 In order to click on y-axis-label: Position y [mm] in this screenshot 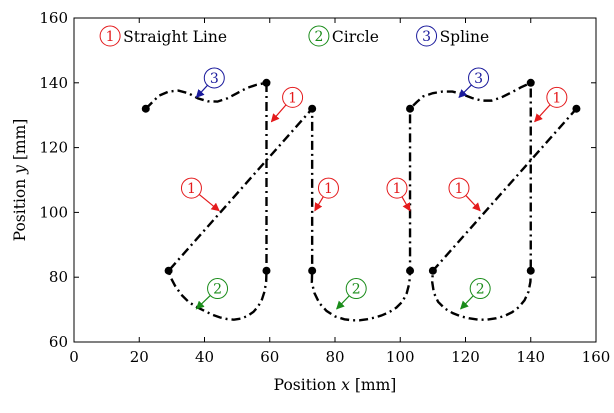, I will do `click(20, 180)`.